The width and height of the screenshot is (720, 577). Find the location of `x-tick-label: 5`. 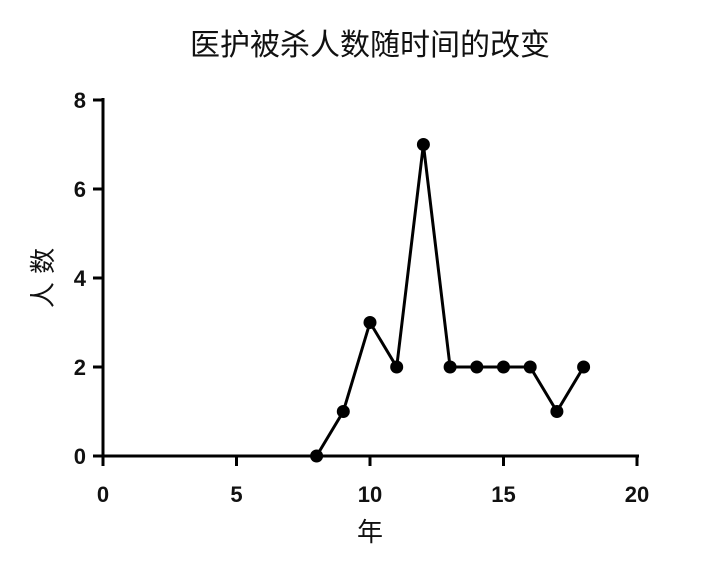

x-tick-label: 5 is located at coordinates (236, 494).